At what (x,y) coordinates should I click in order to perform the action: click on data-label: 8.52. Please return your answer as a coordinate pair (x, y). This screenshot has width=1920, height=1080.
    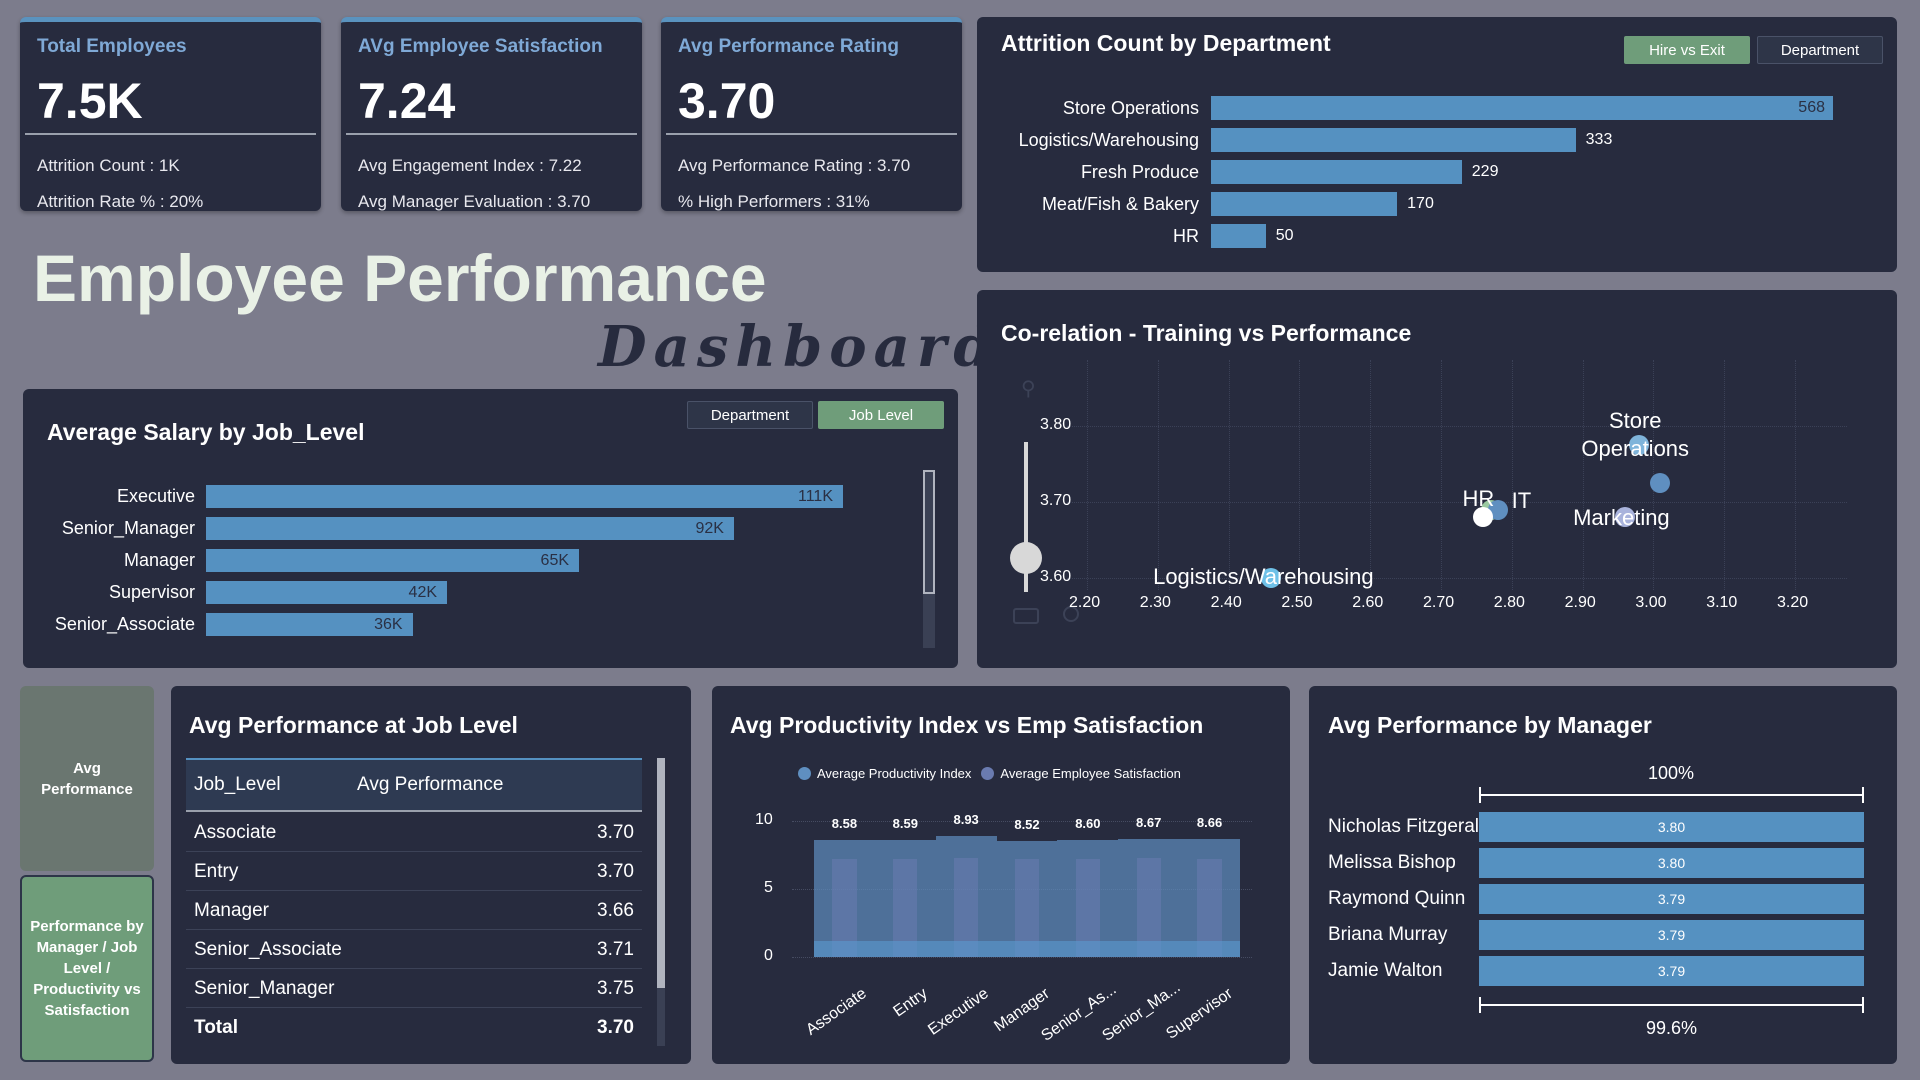
    Looking at the image, I should click on (1027, 825).